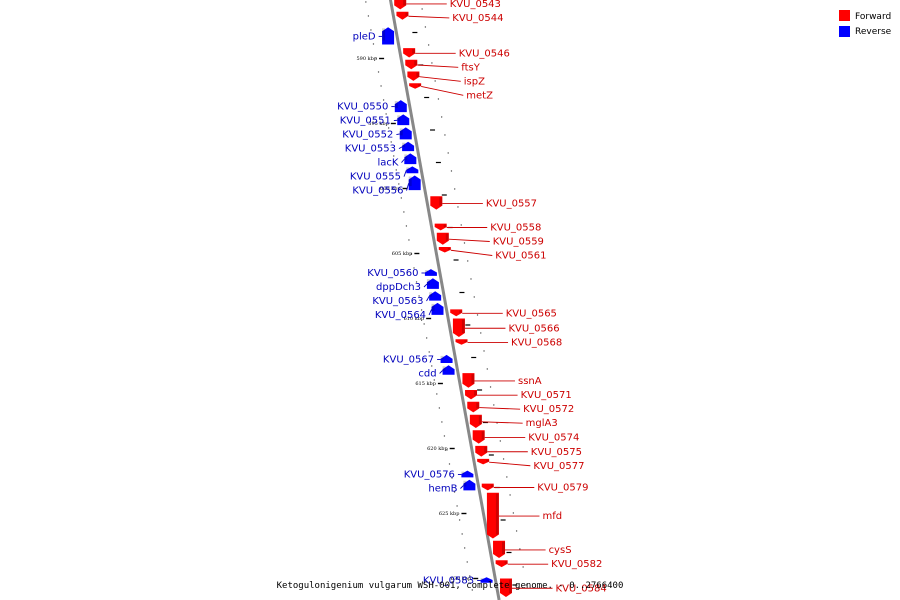 This screenshot has width=900, height=600. What do you see at coordinates (378, 124) in the screenshot?
I see `scale-tick-label: 595 kbp` at bounding box center [378, 124].